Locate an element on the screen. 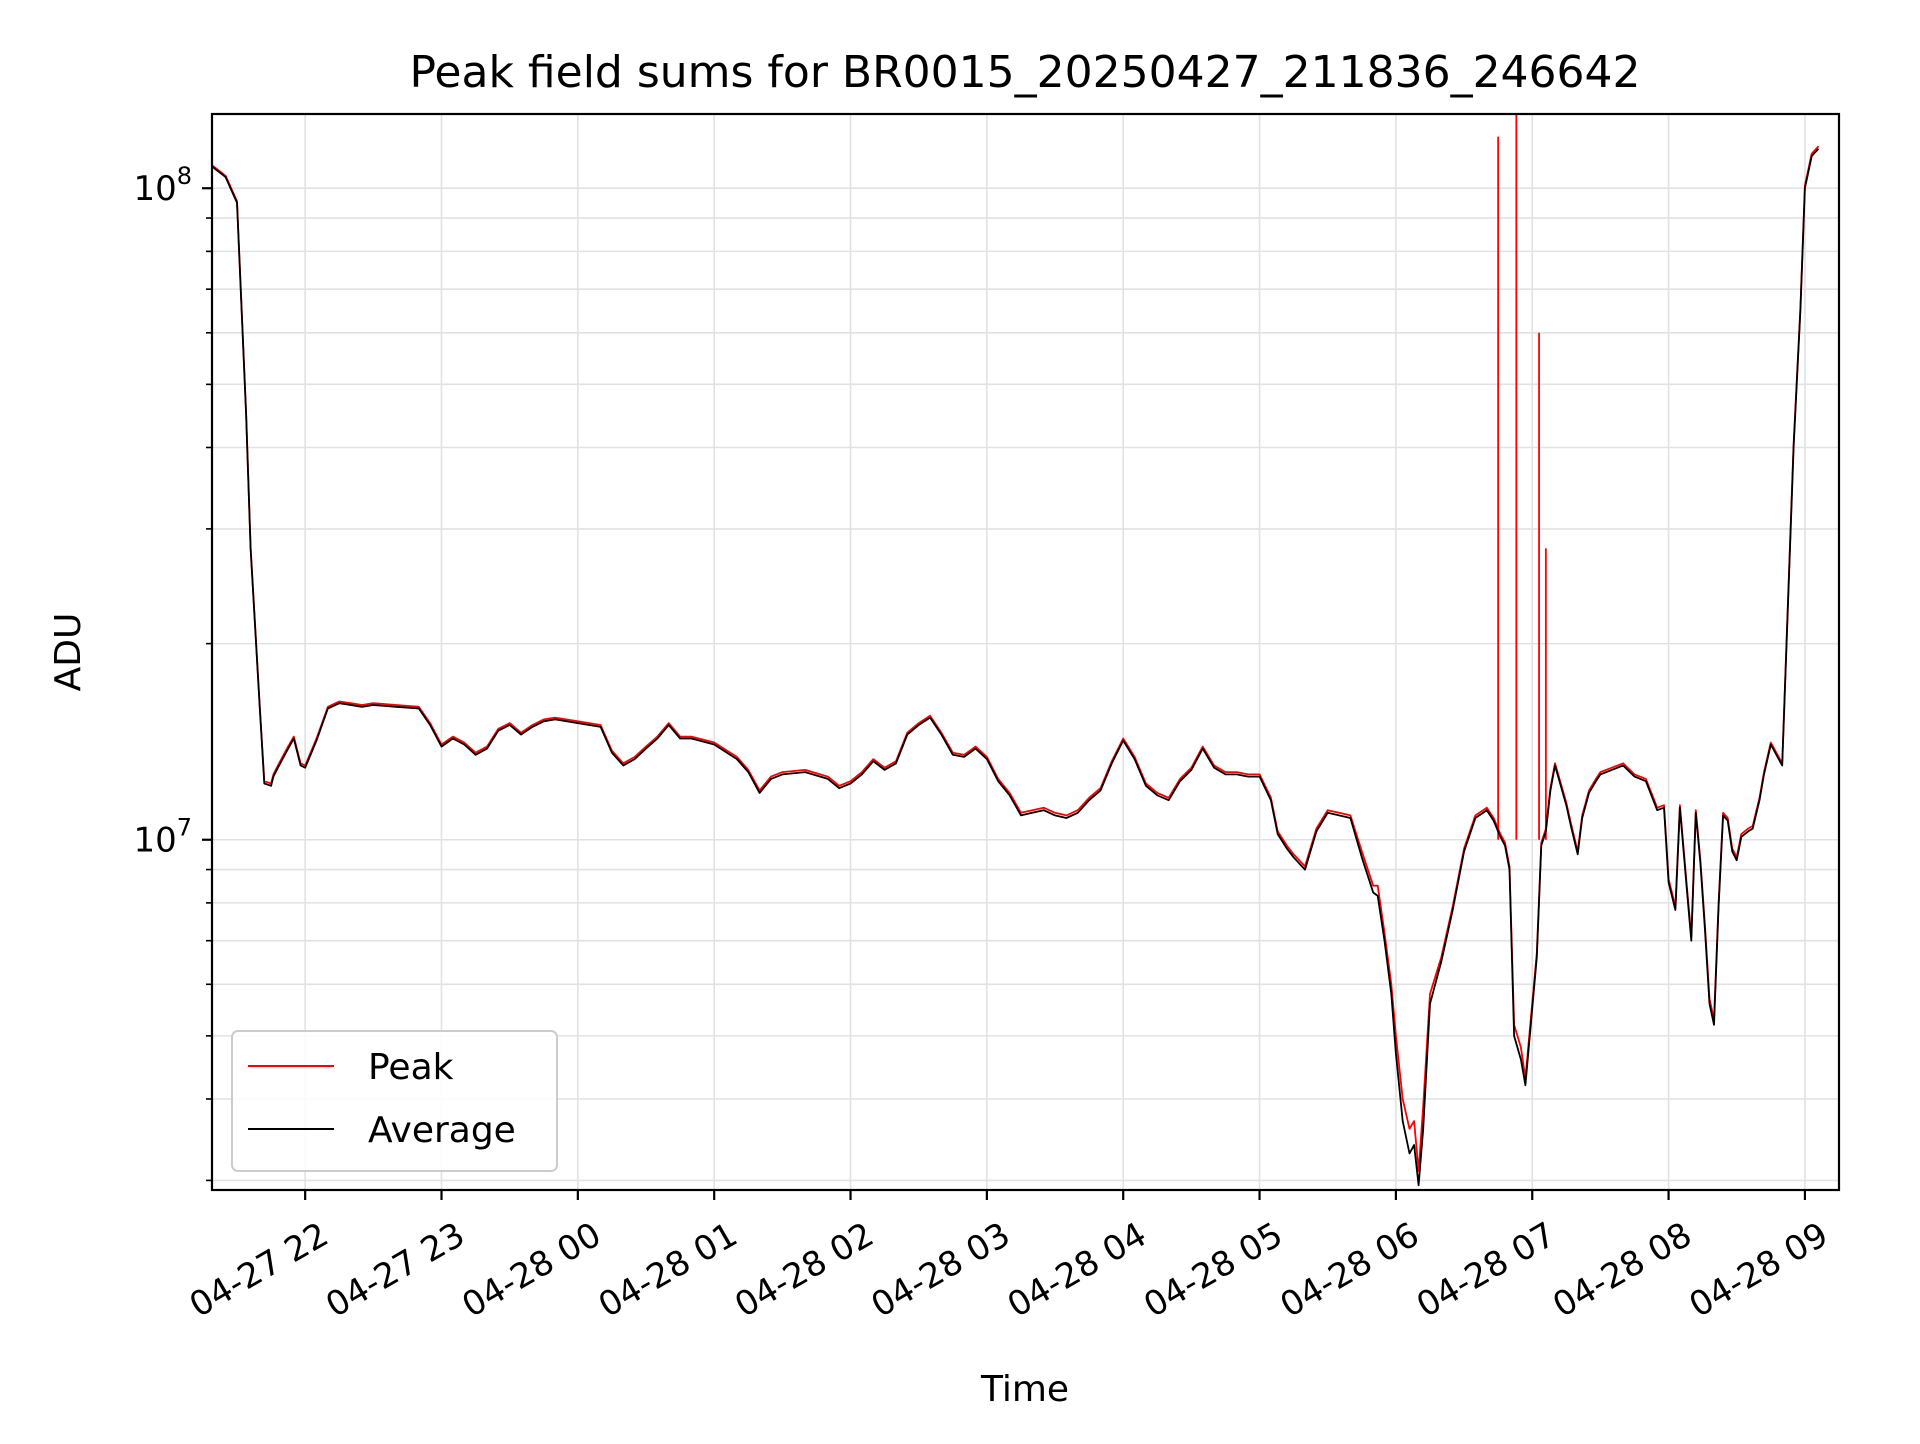 The image size is (1920, 1444). y-axis-label: ADU is located at coordinates (68, 652).